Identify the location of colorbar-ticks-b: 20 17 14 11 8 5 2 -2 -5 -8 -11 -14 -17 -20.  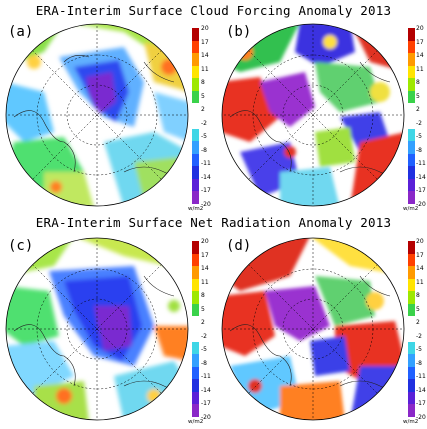
(421, 116).